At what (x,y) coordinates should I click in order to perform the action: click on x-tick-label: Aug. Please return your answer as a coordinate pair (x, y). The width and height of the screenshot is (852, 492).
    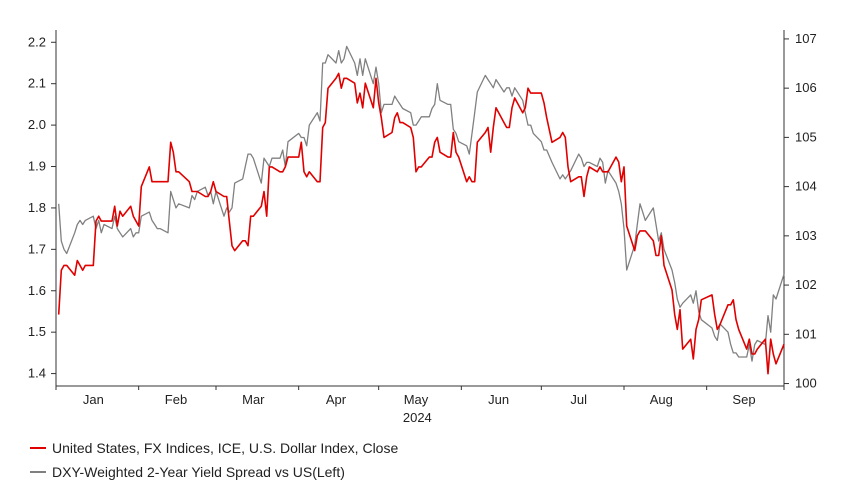
    Looking at the image, I should click on (661, 399).